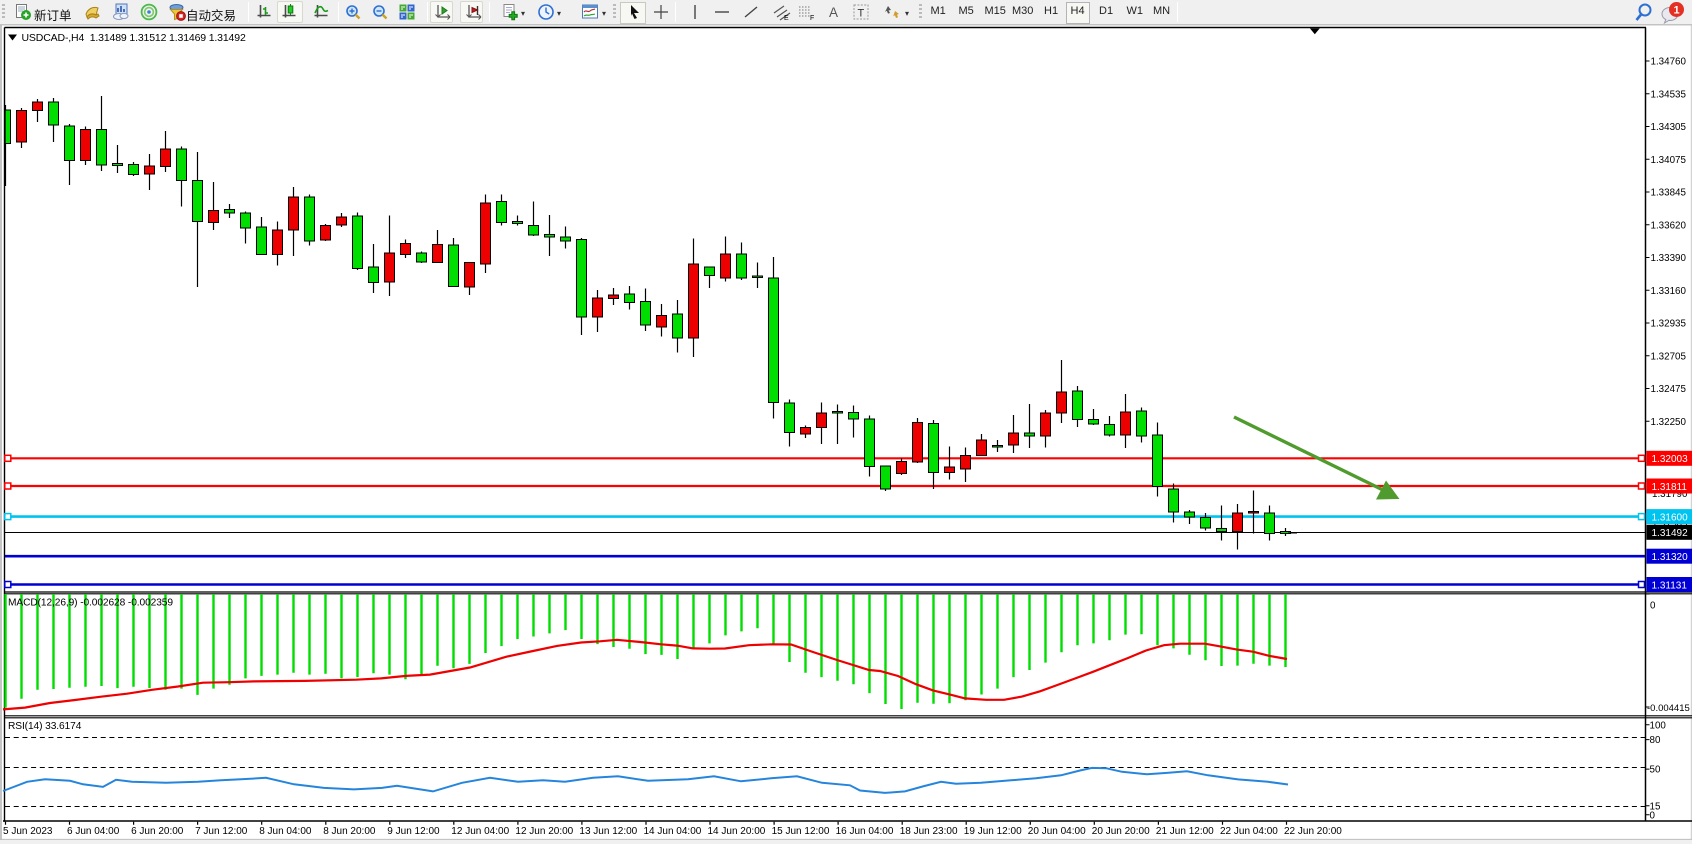 The image size is (1692, 844). I want to click on svg-text: 1.32705, so click(1669, 356).